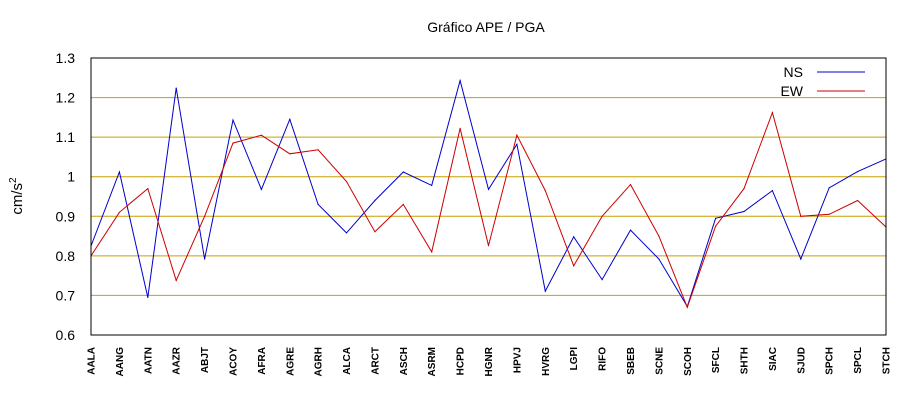 Image resolution: width=920 pixels, height=400 pixels. Describe the element at coordinates (17, 199) in the screenshot. I see `y-axis-label-unit: cm/s` at that location.